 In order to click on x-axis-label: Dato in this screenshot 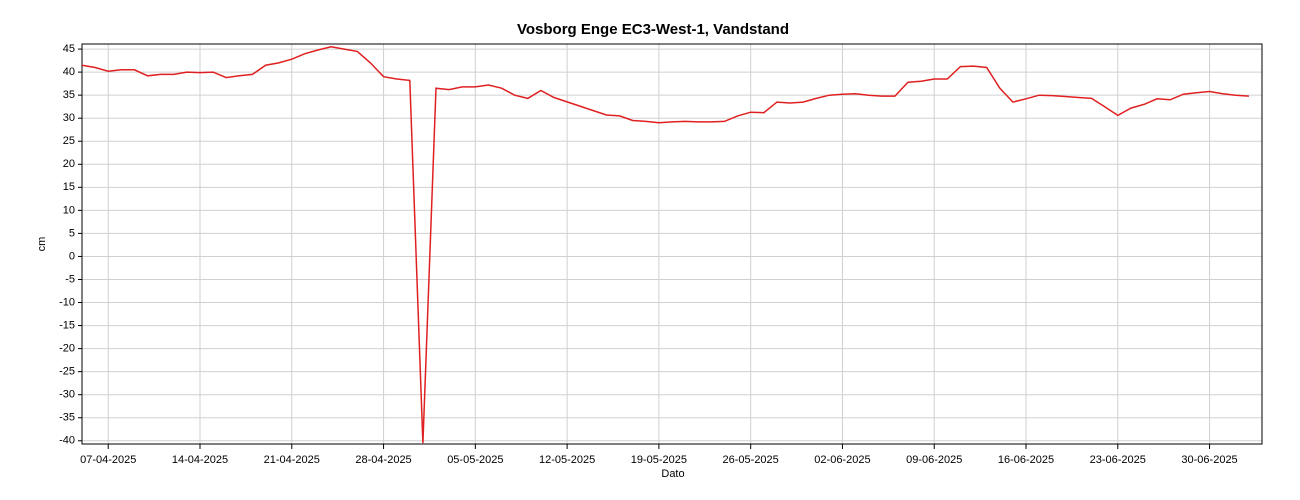, I will do `click(672, 474)`.